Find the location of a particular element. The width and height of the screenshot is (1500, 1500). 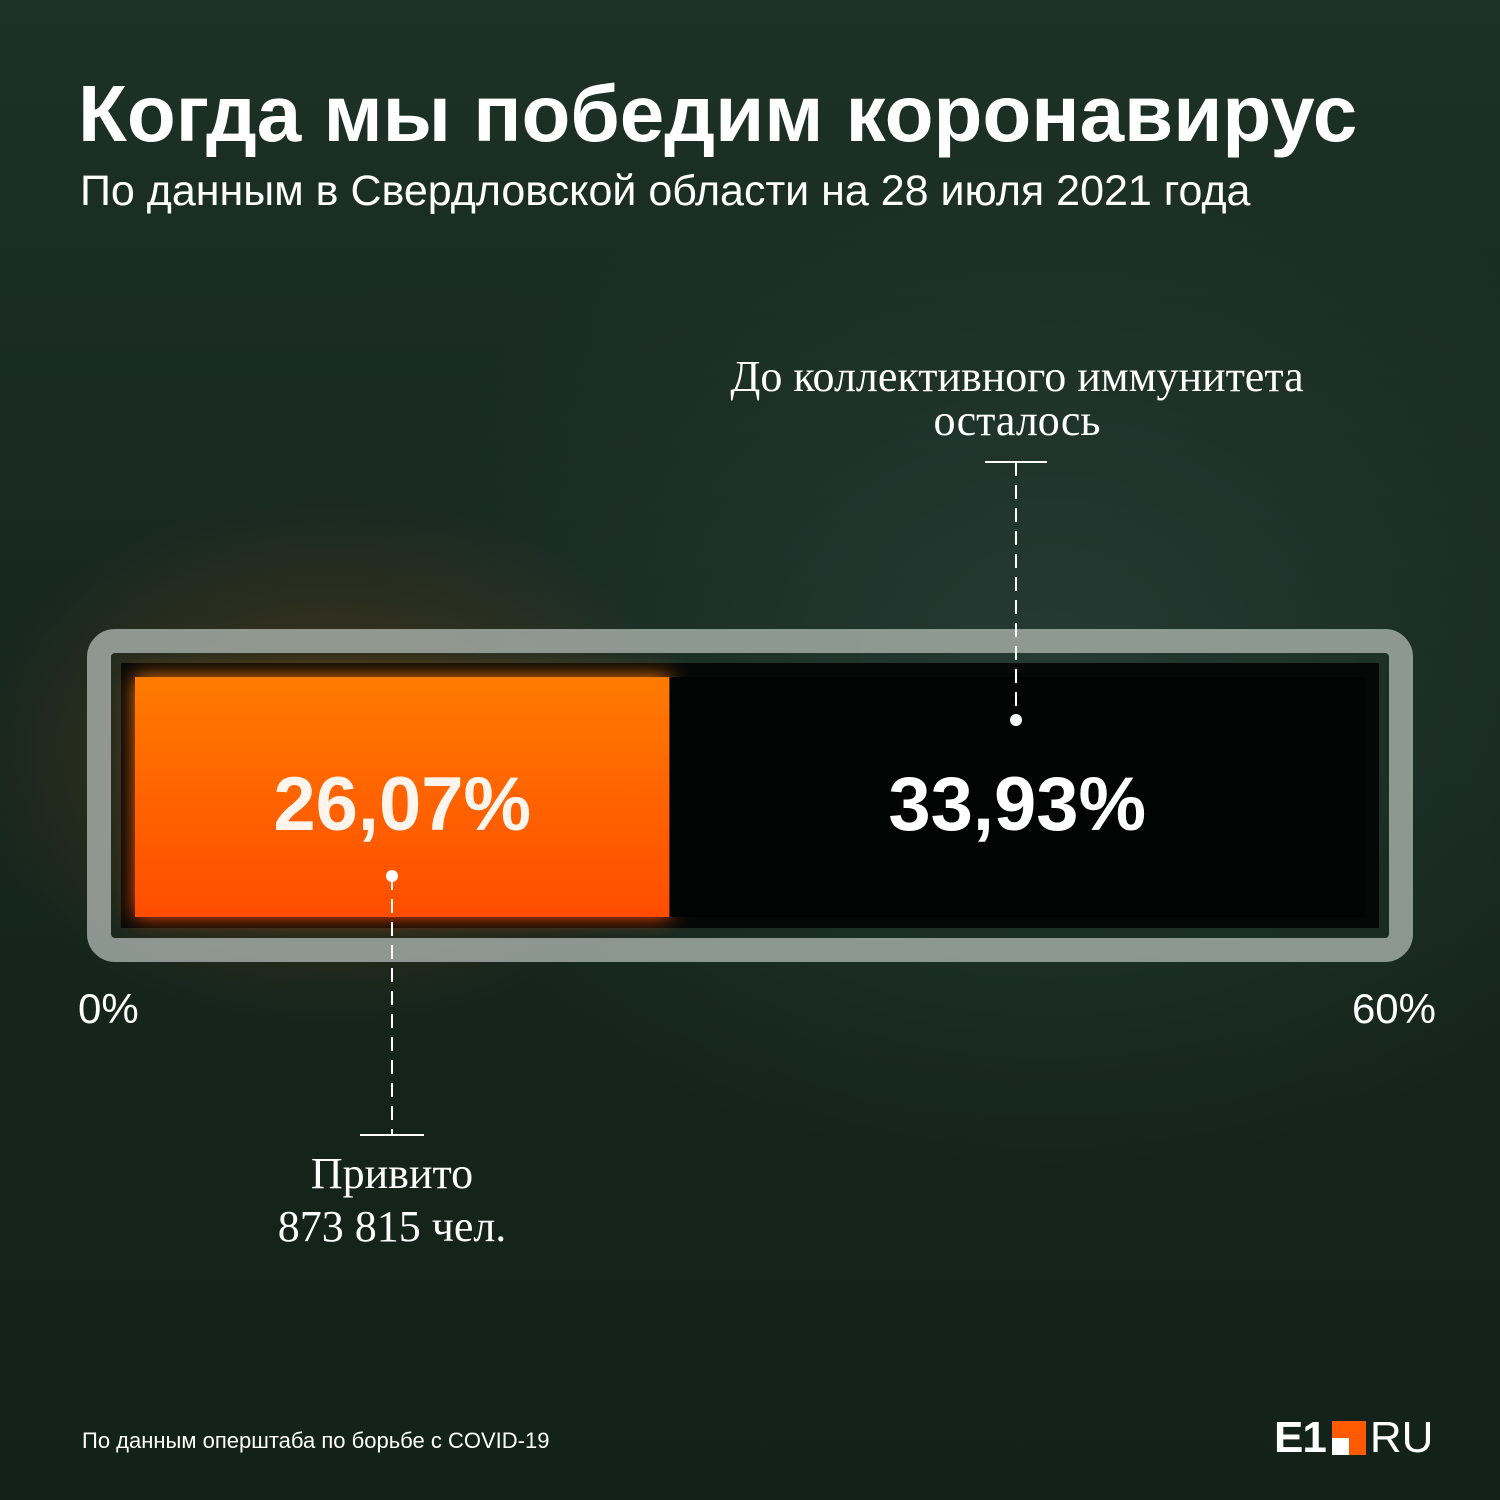

remaining-leader-dot is located at coordinates (1016, 720).